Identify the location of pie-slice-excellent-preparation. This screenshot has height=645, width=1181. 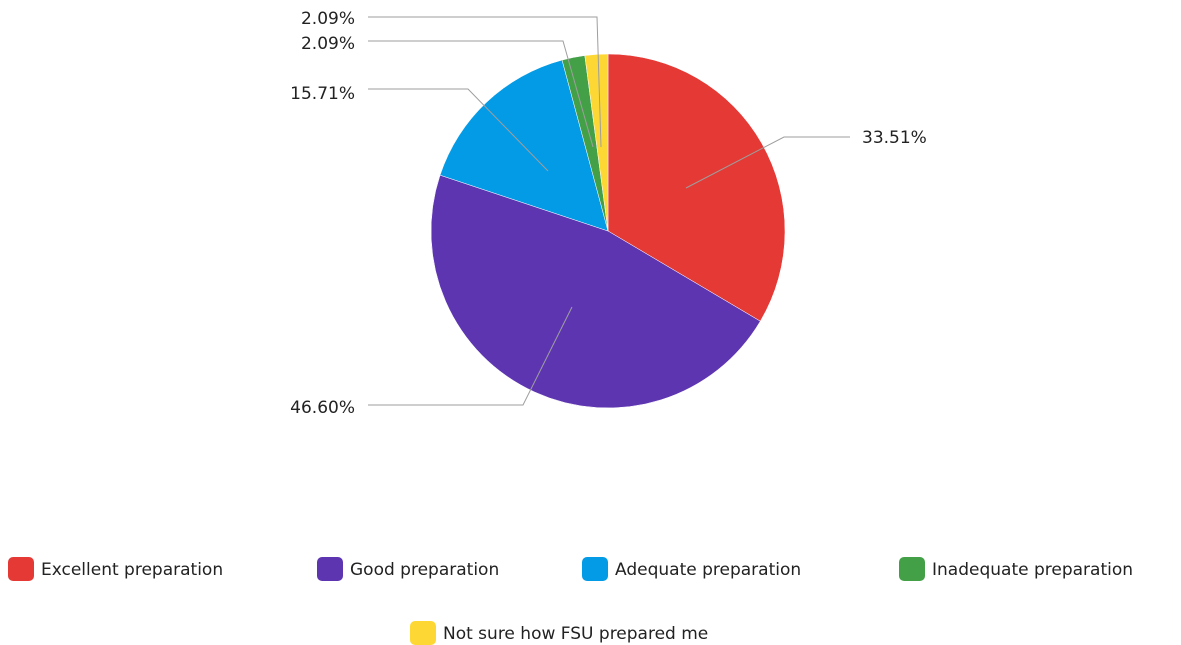
(696, 187).